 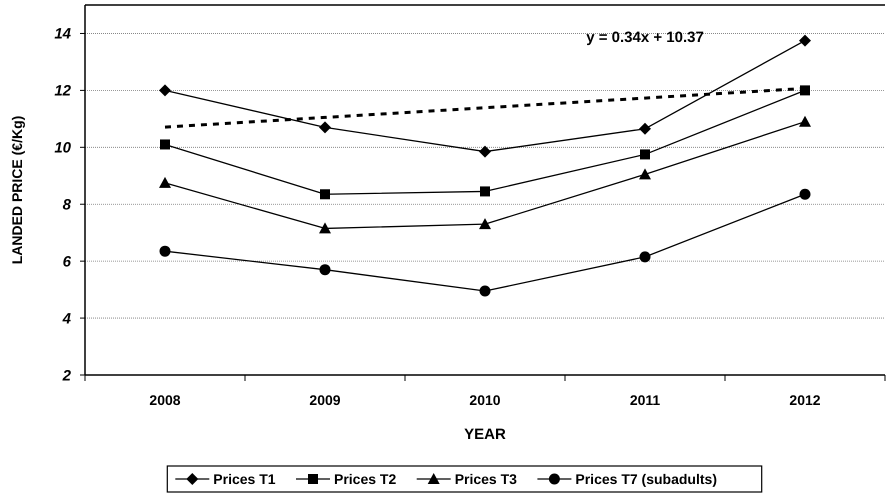 I want to click on y-tick-label: 10, so click(x=63, y=148).